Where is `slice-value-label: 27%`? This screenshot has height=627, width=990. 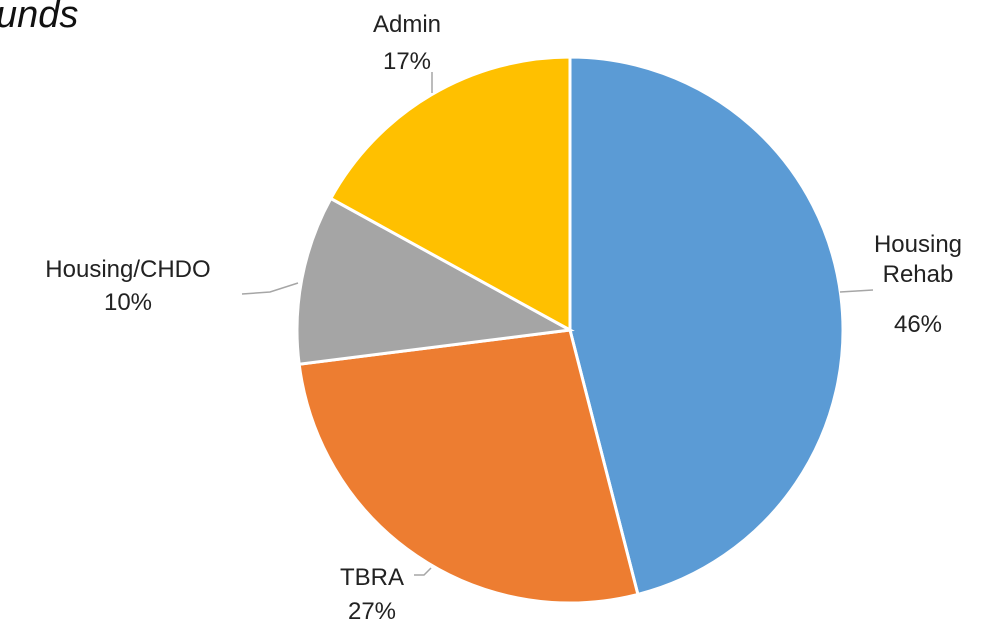
slice-value-label: 27% is located at coordinates (372, 611).